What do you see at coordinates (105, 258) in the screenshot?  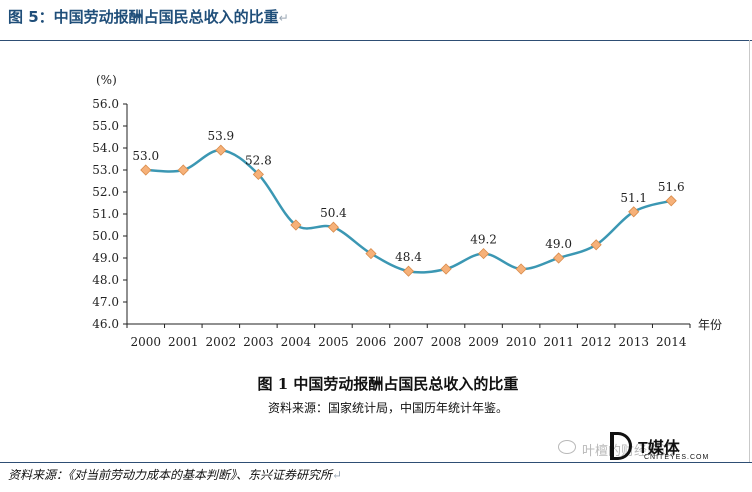 I see `y-tick-label: 49.0` at bounding box center [105, 258].